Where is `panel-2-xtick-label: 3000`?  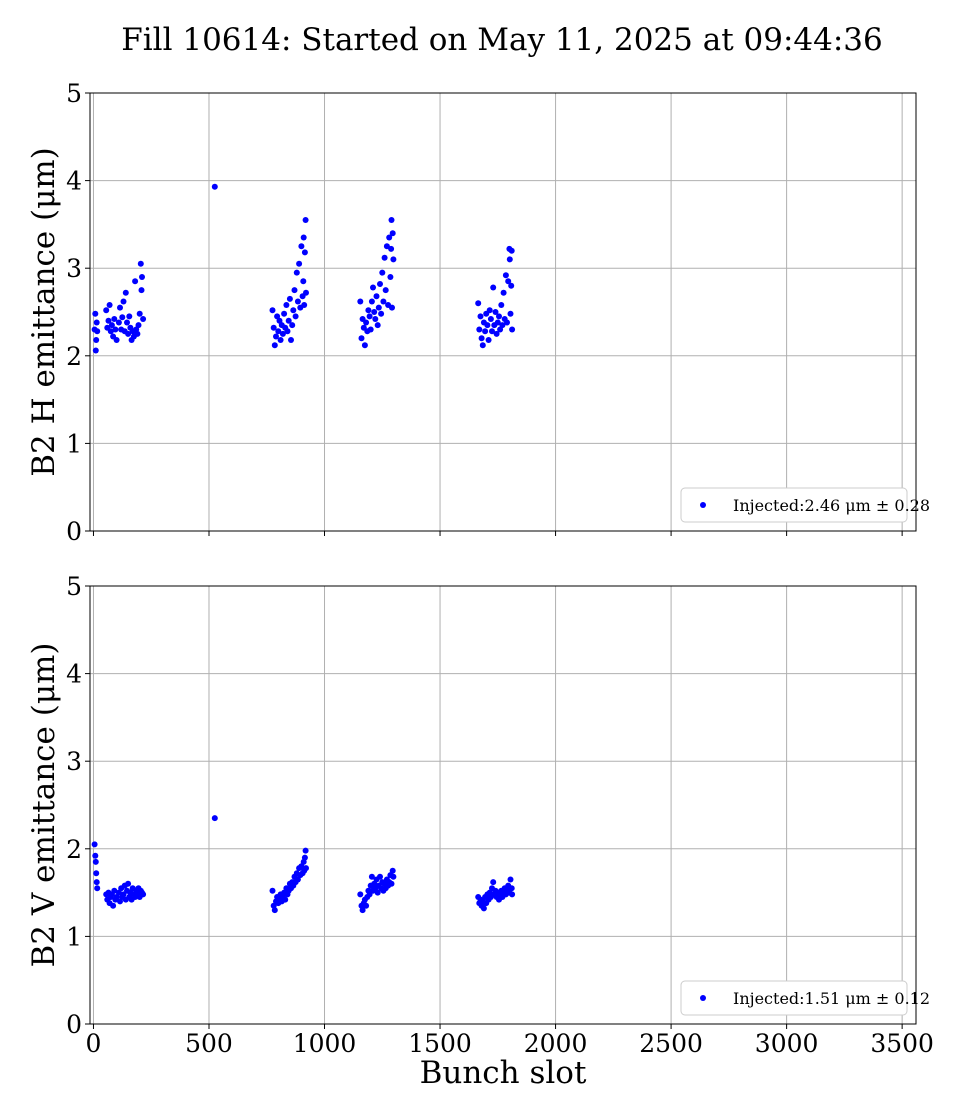 panel-2-xtick-label: 3000 is located at coordinates (787, 1043).